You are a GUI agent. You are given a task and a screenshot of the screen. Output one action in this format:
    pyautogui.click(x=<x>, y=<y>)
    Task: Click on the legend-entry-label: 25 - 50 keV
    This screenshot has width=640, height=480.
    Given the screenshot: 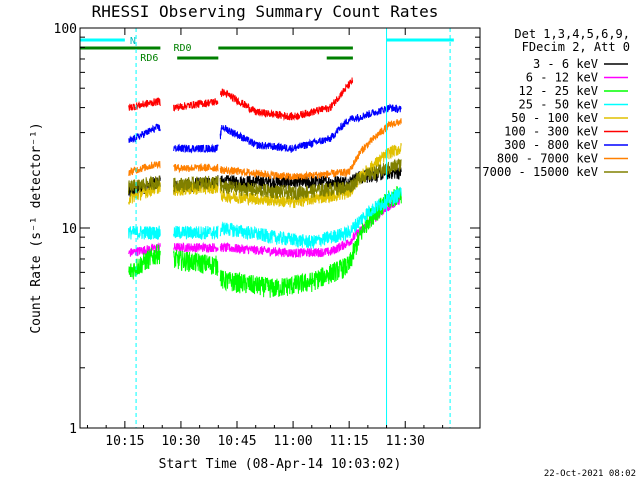 What is the action you would take?
    pyautogui.click(x=558, y=105)
    